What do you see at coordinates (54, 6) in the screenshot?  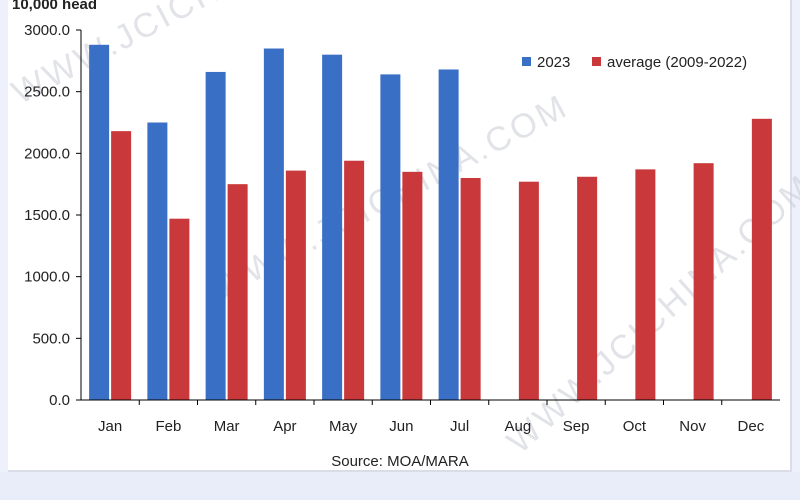 I see `y-axis-unit-label: 10,000 head` at bounding box center [54, 6].